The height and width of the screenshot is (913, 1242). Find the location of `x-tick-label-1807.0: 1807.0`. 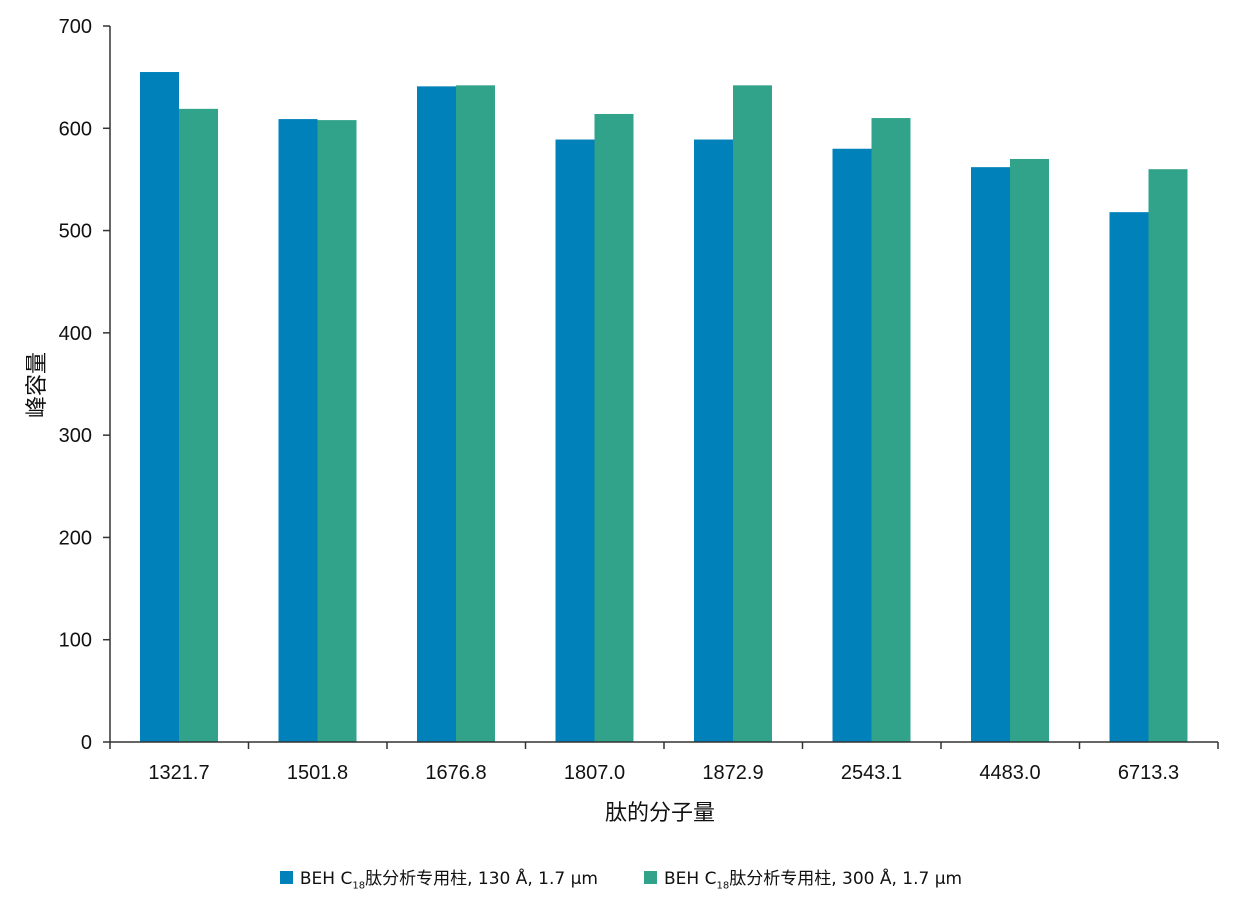

x-tick-label-1807.0: 1807.0 is located at coordinates (594, 773).